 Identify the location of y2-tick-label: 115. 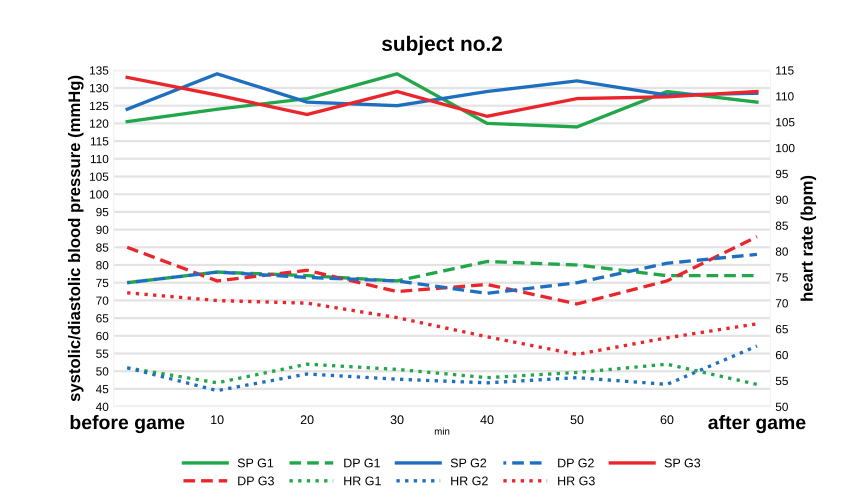
(785, 70).